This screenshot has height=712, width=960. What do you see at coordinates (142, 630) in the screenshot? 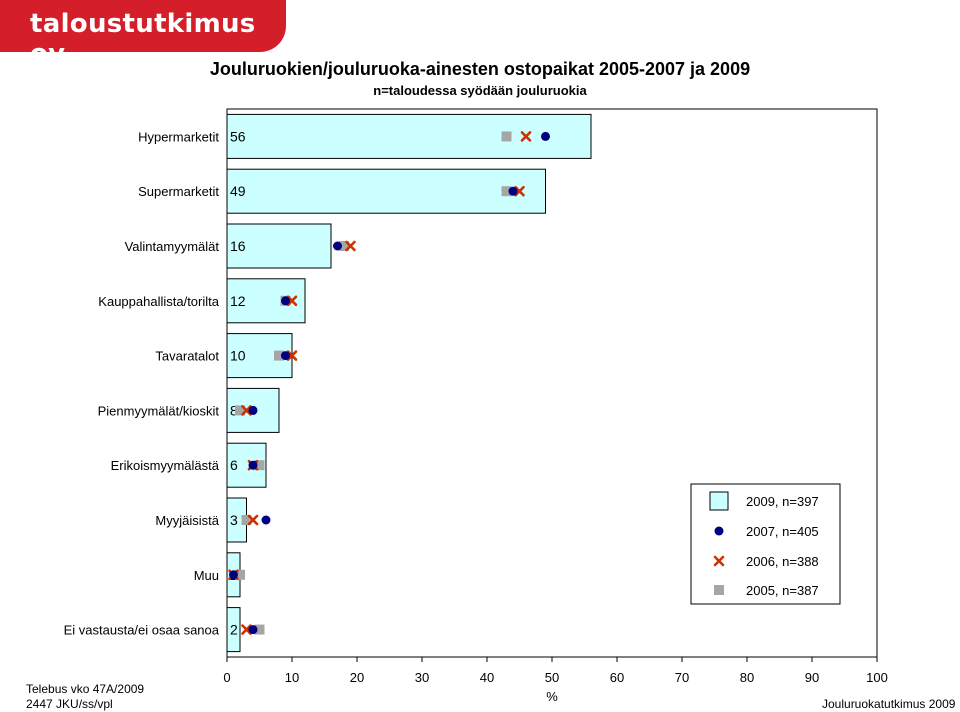
I see `category-label: Ei vastausta/ei osaa sanoa` at bounding box center [142, 630].